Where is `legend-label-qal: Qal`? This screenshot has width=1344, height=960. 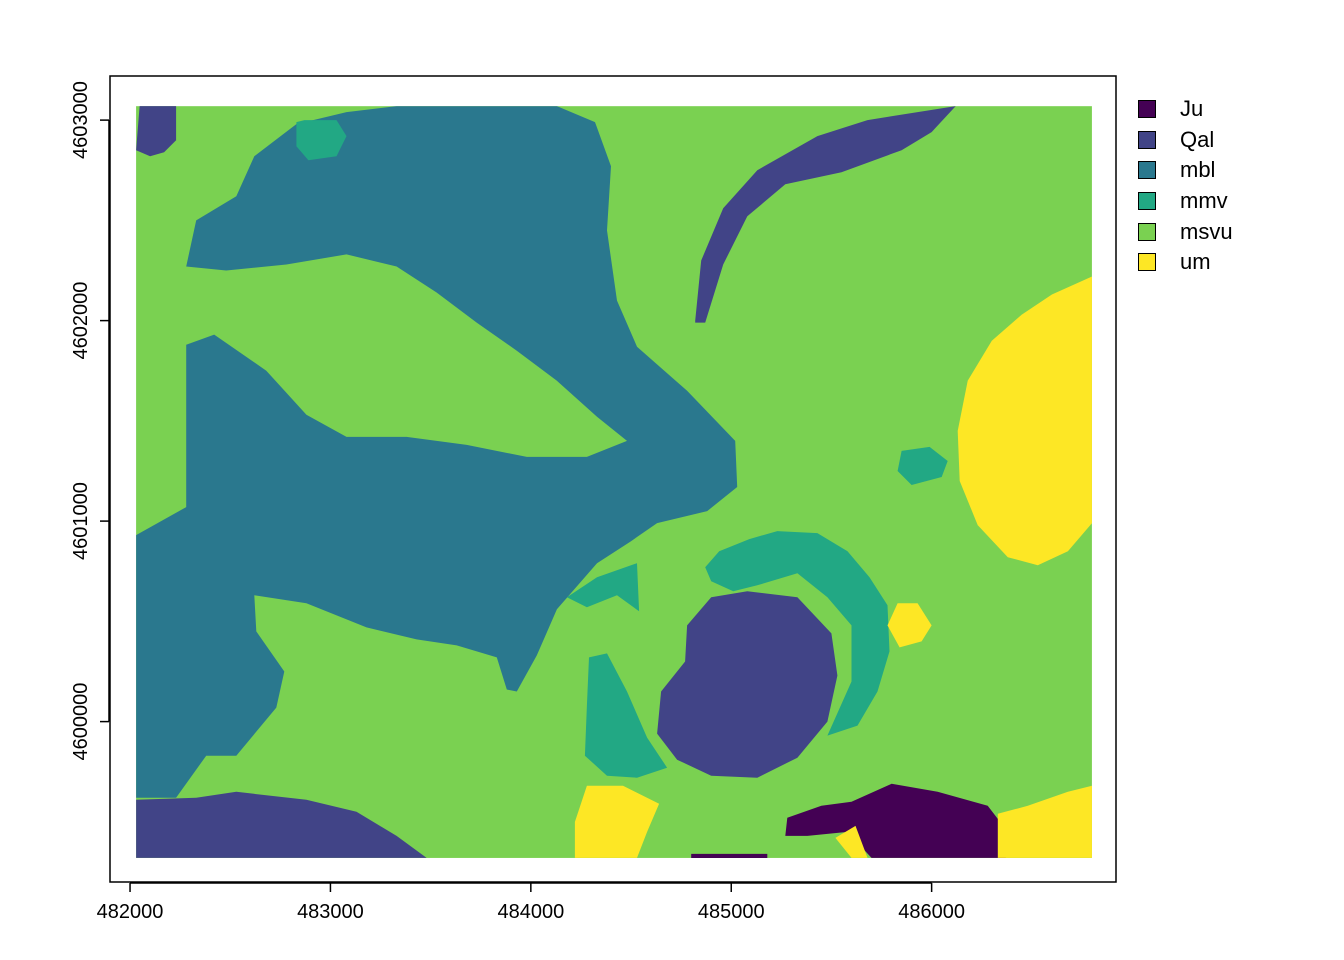 legend-label-qal: Qal is located at coordinates (1197, 139).